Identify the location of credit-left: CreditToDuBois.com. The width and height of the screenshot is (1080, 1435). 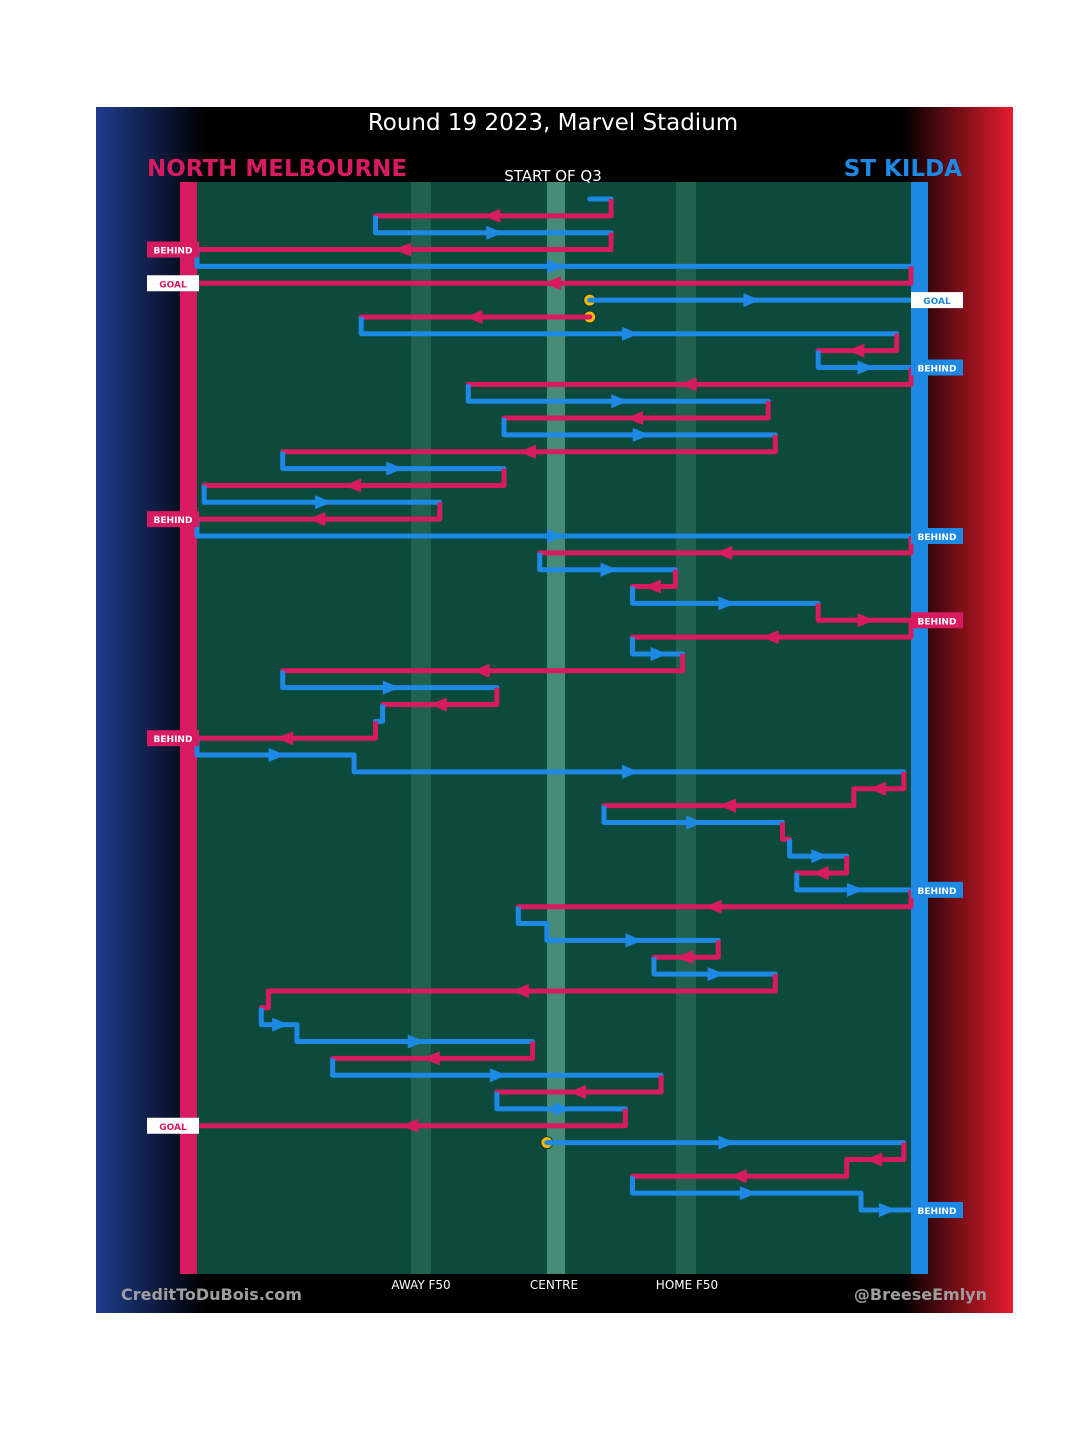
(211, 1294).